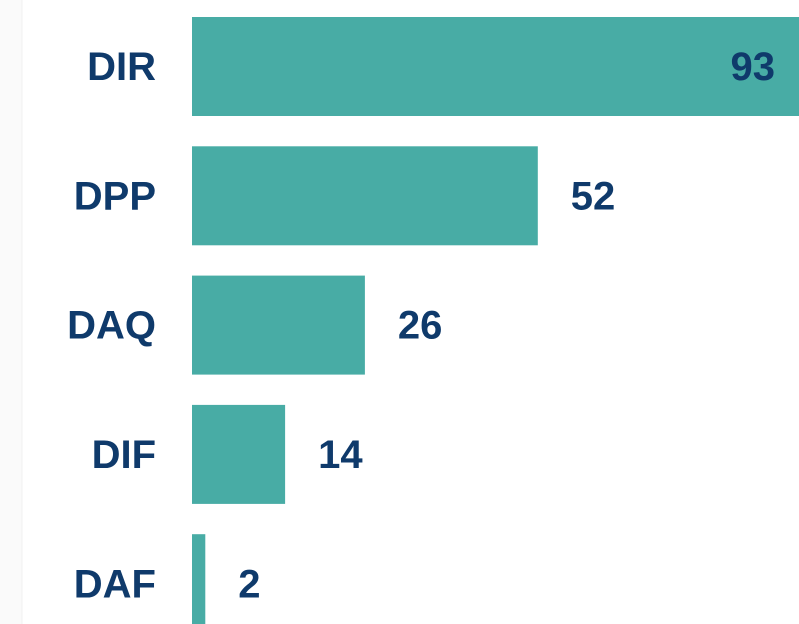  What do you see at coordinates (115, 584) in the screenshot?
I see `category-label: DAF` at bounding box center [115, 584].